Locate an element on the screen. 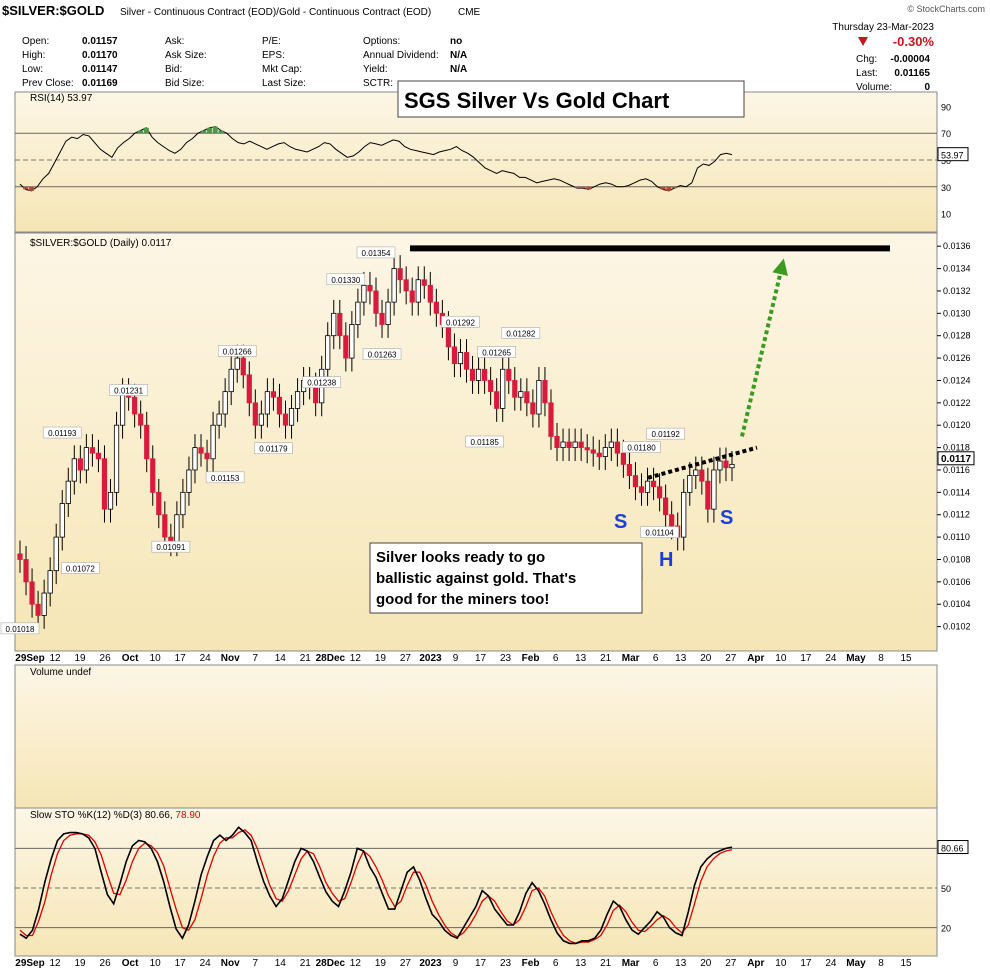 The image size is (990, 970). rsi-layer is located at coordinates (476, 158).